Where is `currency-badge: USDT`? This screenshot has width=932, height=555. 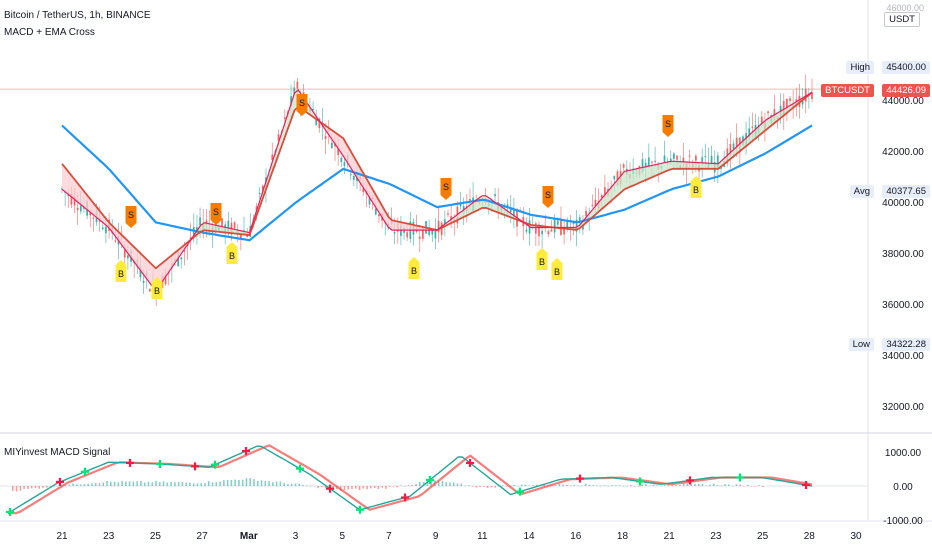
currency-badge: USDT is located at coordinates (902, 19).